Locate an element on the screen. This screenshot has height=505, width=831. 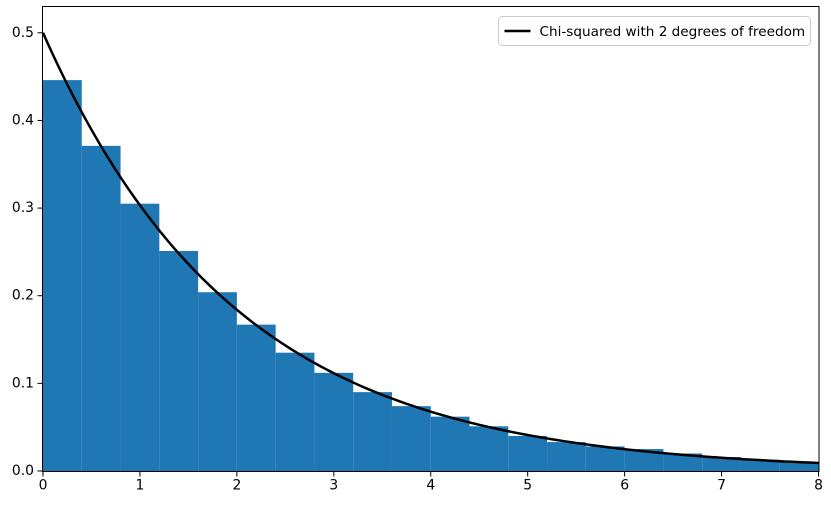
x-axis-ticks: 0 1 2 3 4 5 6 7 8 is located at coordinates (431, 482).